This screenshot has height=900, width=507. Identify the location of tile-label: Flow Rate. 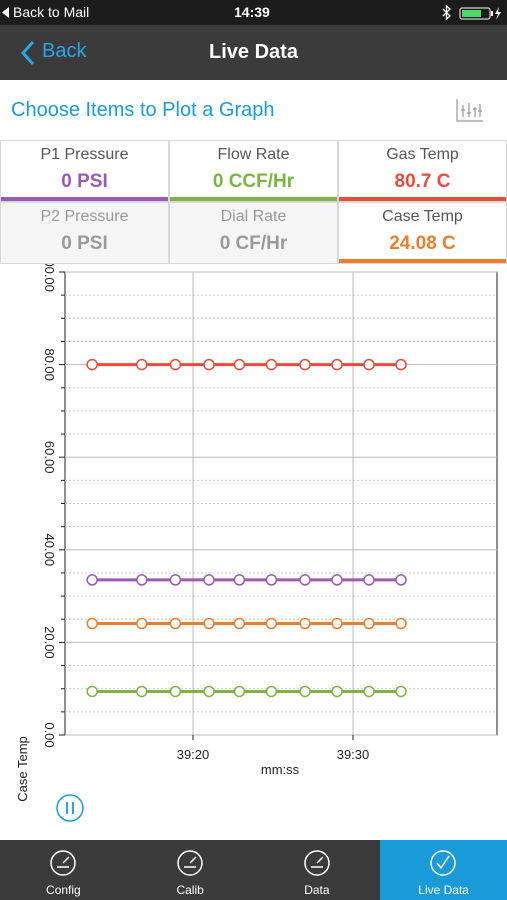
(253, 154).